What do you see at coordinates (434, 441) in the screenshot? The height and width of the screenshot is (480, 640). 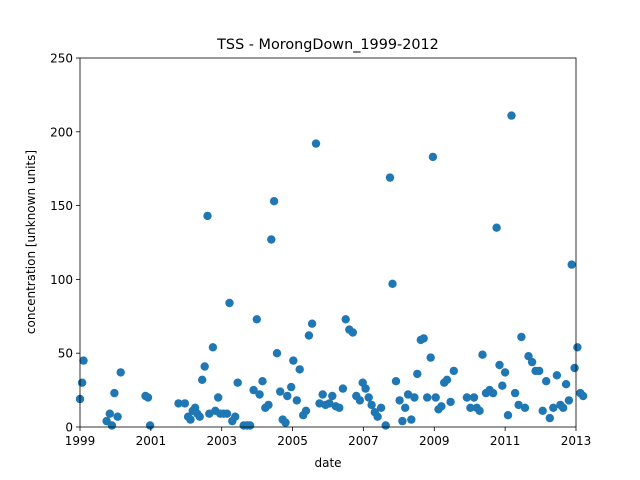 I see `x-tick-label: 2009` at bounding box center [434, 441].